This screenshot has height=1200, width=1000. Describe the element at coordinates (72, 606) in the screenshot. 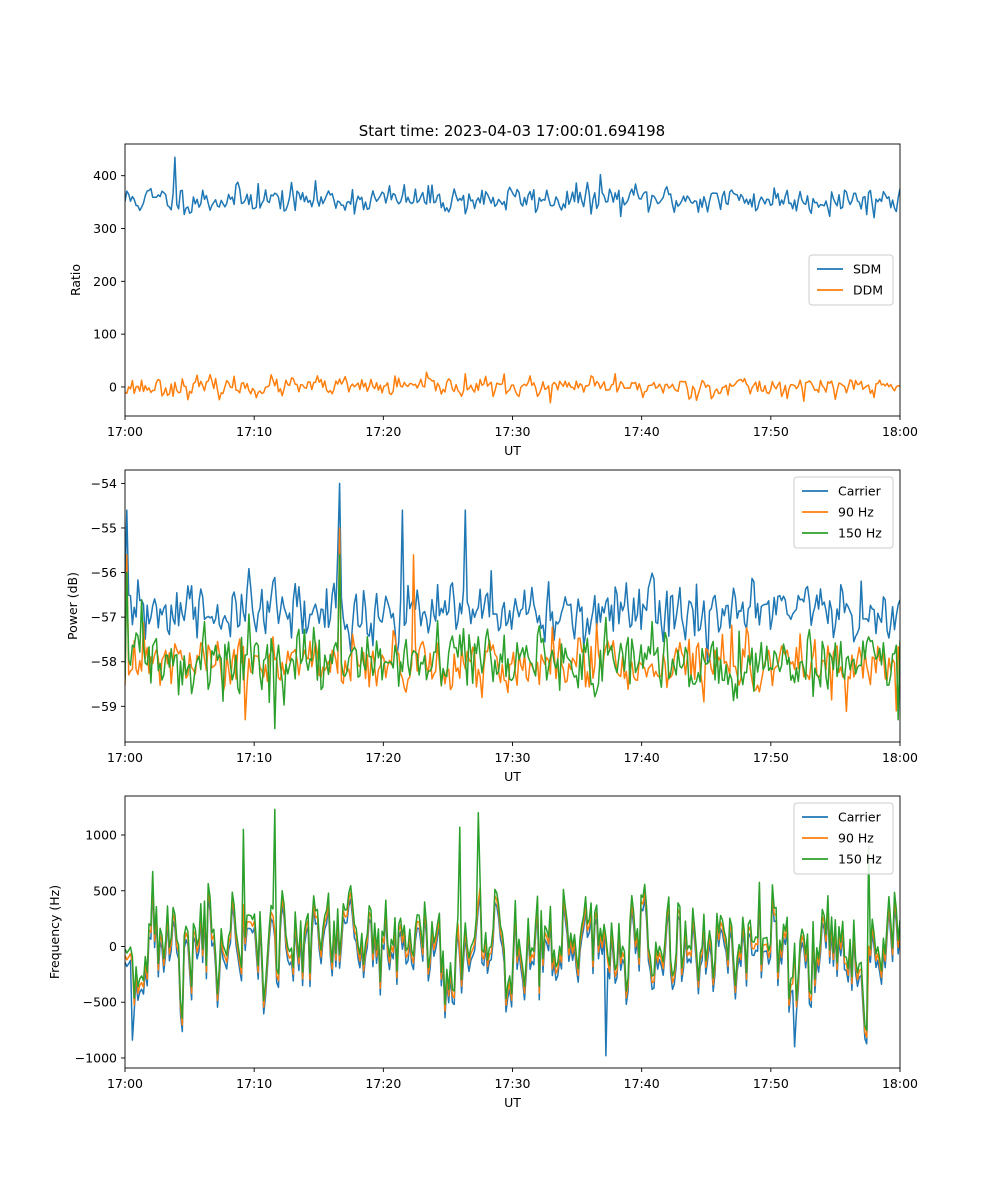

I see `y-axis-label: Power (dB)` at that location.